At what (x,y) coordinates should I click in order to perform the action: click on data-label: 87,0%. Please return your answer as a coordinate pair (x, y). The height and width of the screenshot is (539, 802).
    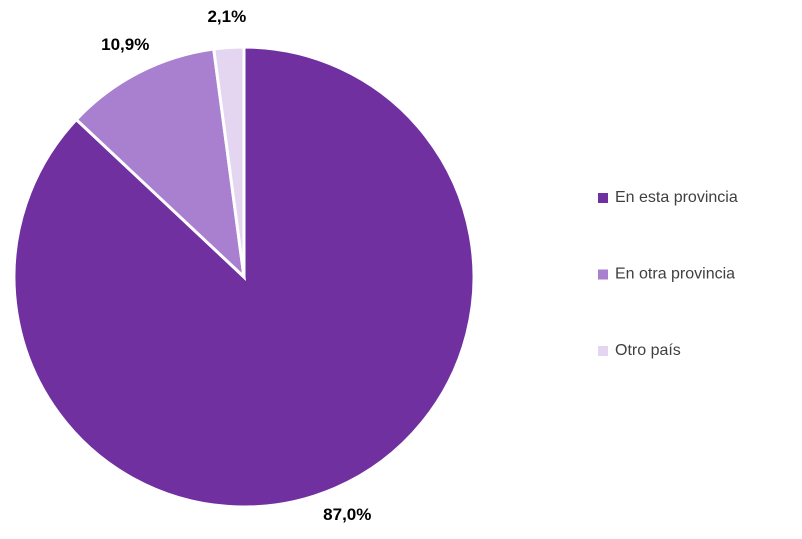
    Looking at the image, I should click on (347, 514).